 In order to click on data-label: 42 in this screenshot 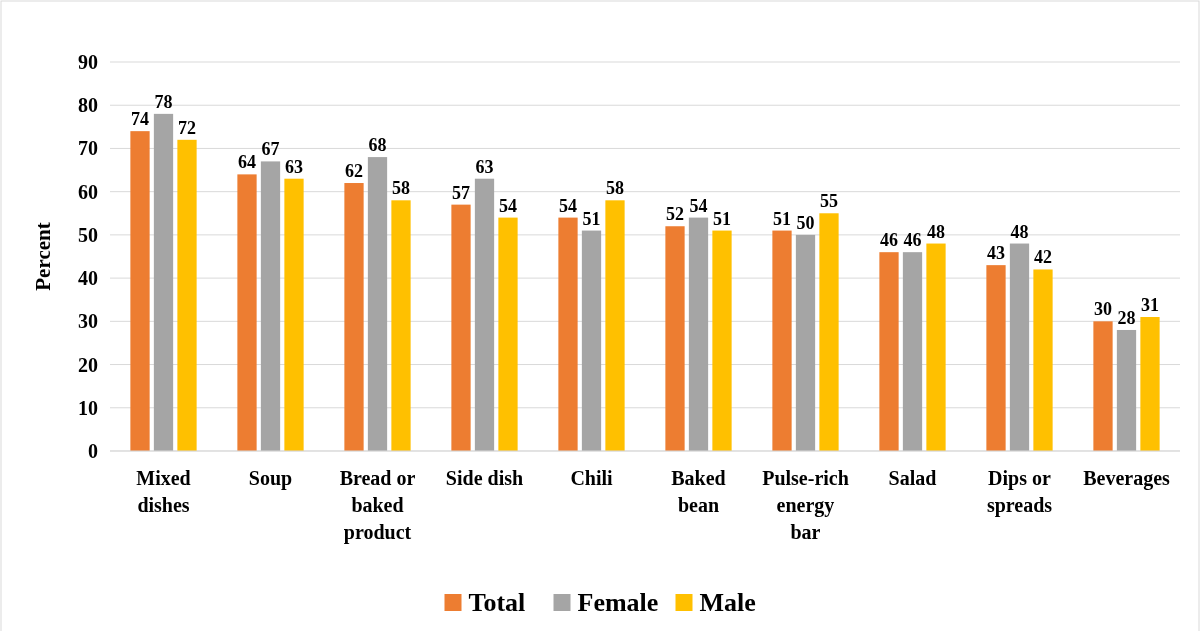, I will do `click(1043, 257)`.